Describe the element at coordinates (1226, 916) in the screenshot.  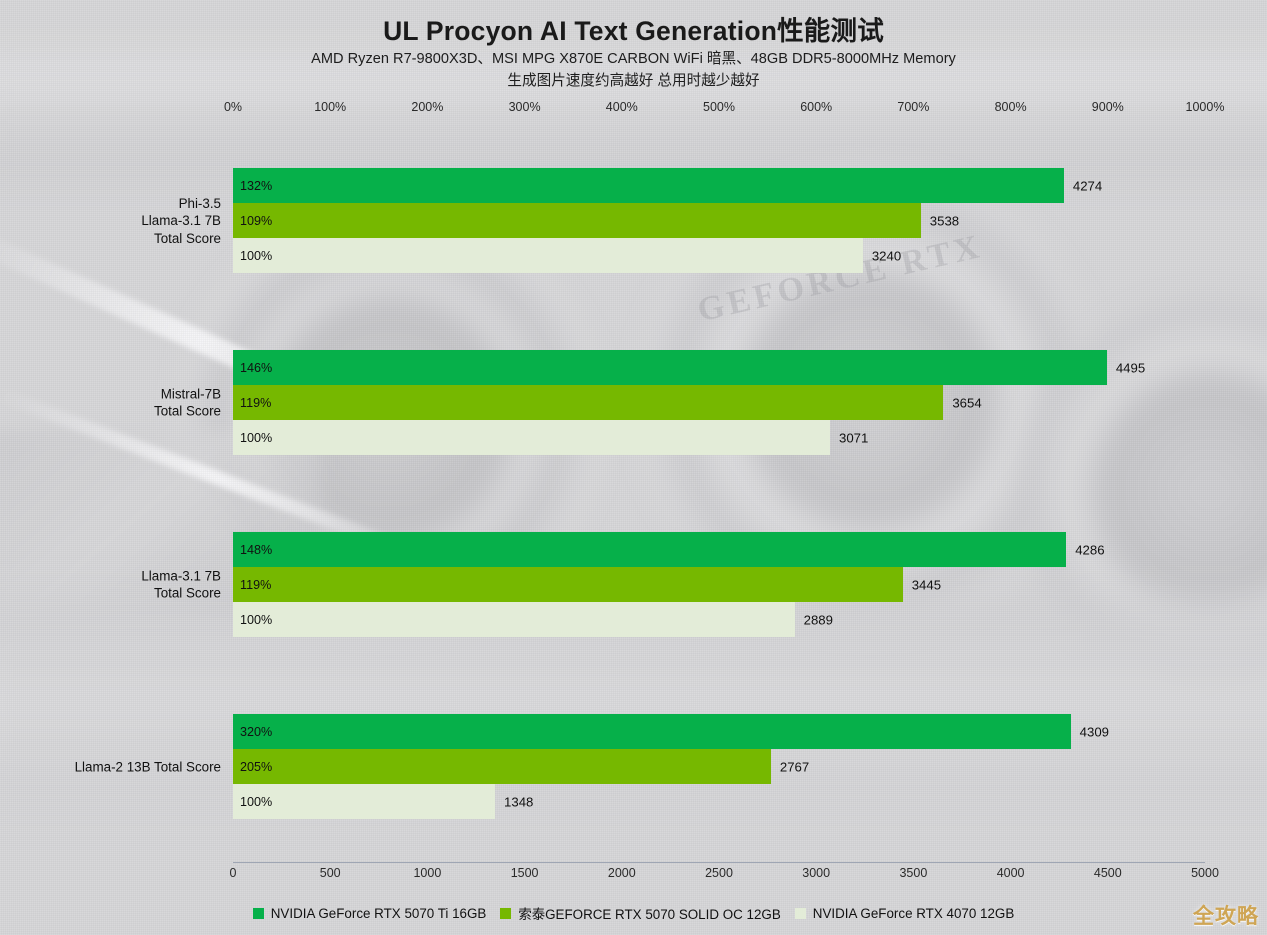
I see `site-watermark: 全攻略` at that location.